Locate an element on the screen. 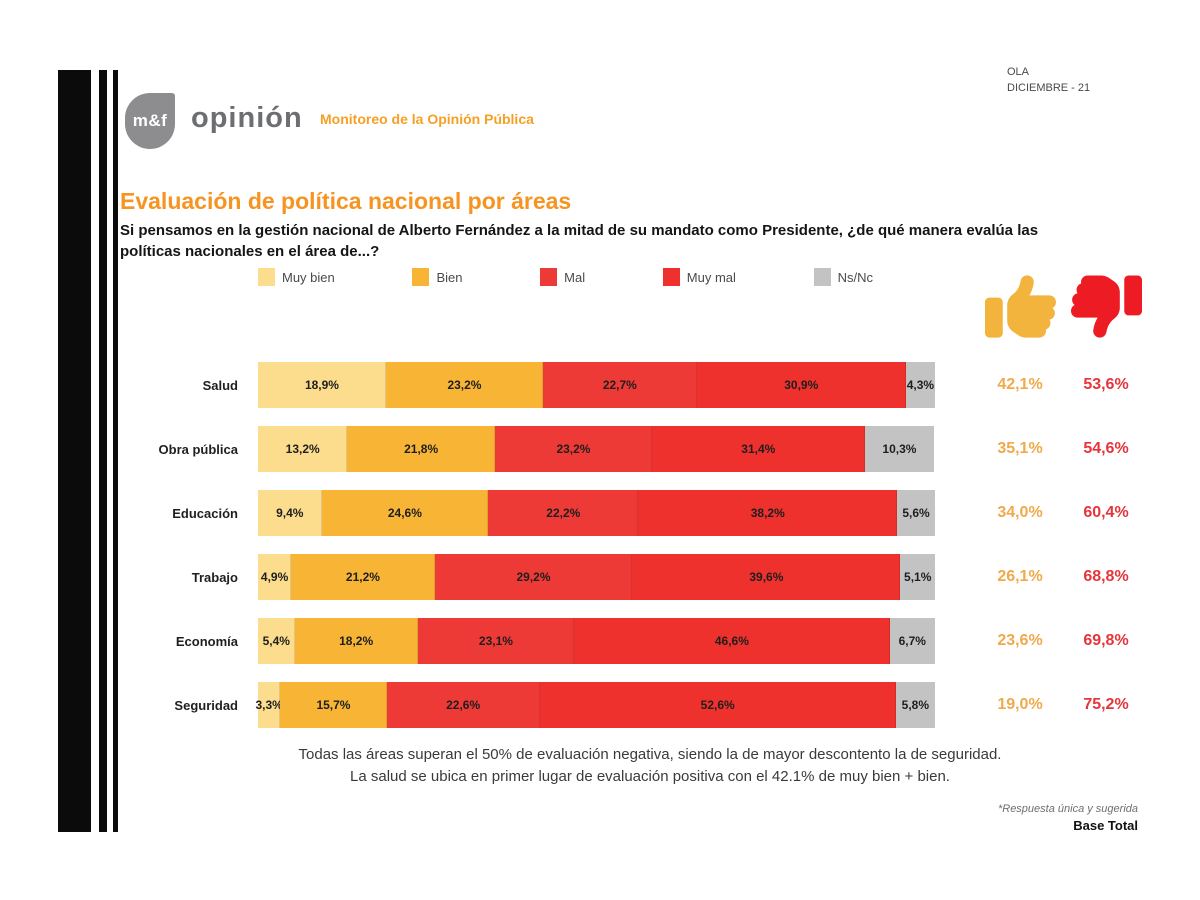  stacked-bar-econom-a: 5,4% 18,2% 23,1% 46,6% 6,7% is located at coordinates (596, 641).